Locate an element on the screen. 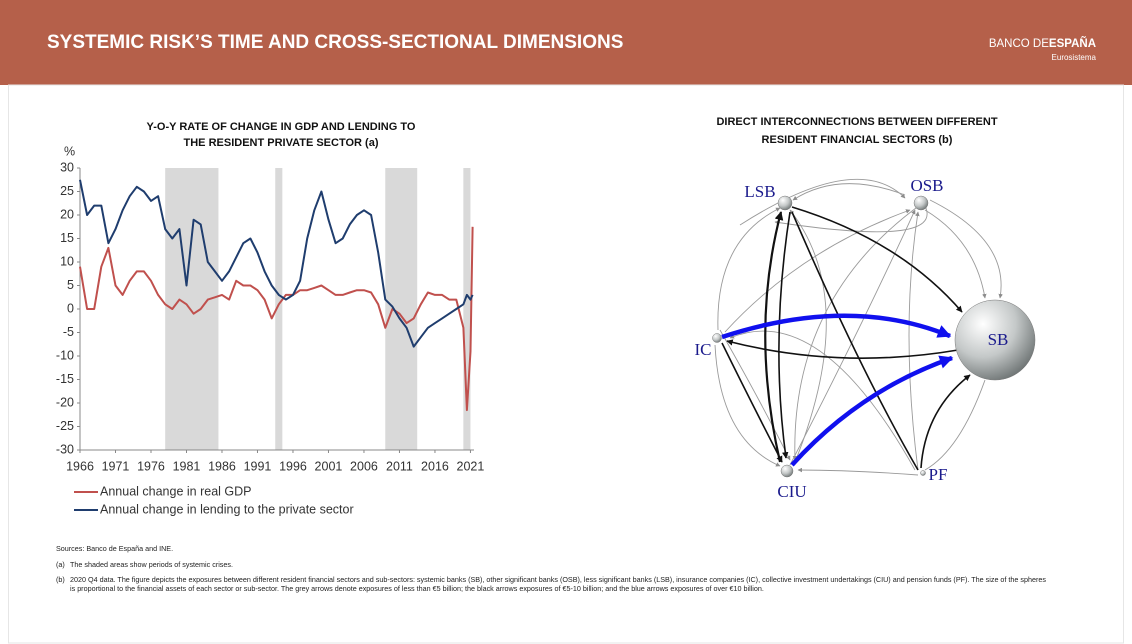 Image resolution: width=1132 pixels, height=644 pixels. y-tick-label: -15 is located at coordinates (65, 379).